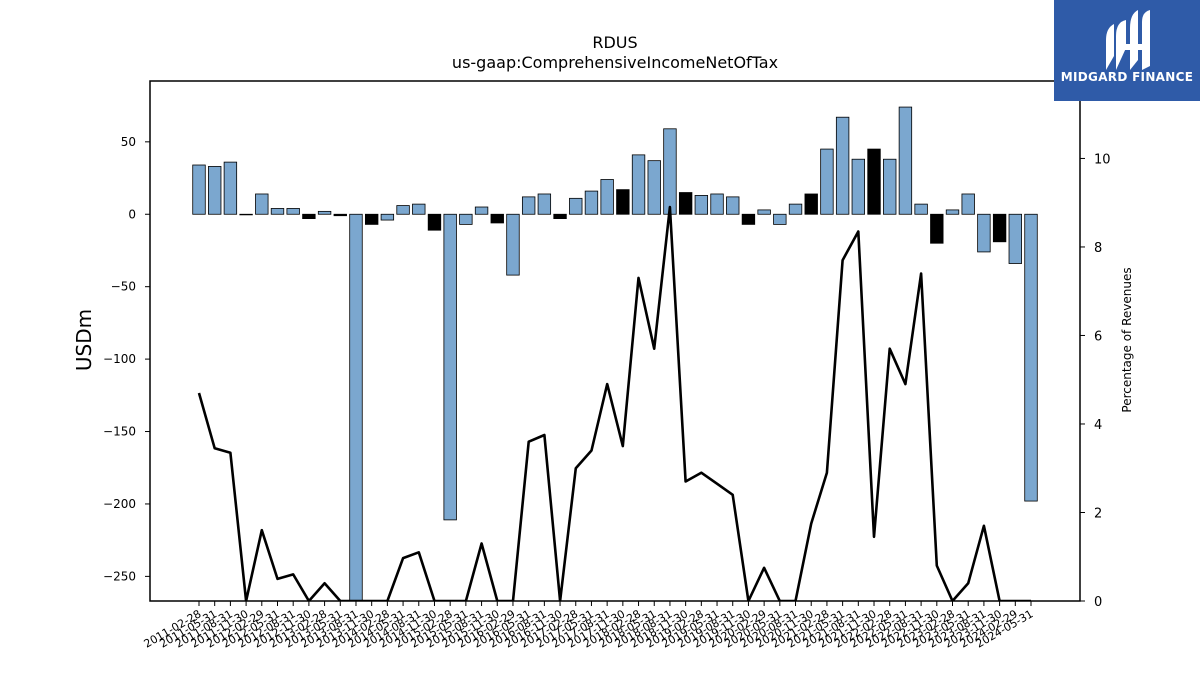 This screenshot has width=1200, height=675. I want to click on y2-tick-label: 6, so click(1098, 336).